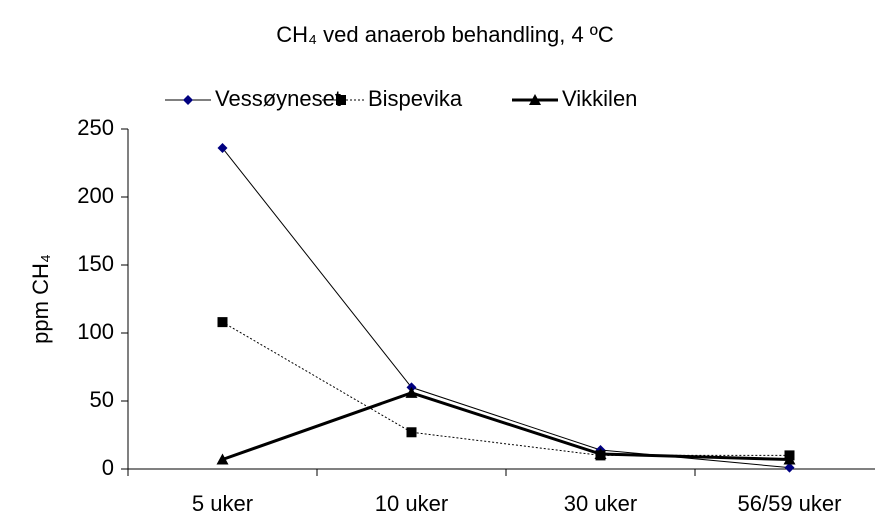 Image resolution: width=875 pixels, height=526 pixels. Describe the element at coordinates (95, 127) in the screenshot. I see `y-tick-label: 250` at that location.